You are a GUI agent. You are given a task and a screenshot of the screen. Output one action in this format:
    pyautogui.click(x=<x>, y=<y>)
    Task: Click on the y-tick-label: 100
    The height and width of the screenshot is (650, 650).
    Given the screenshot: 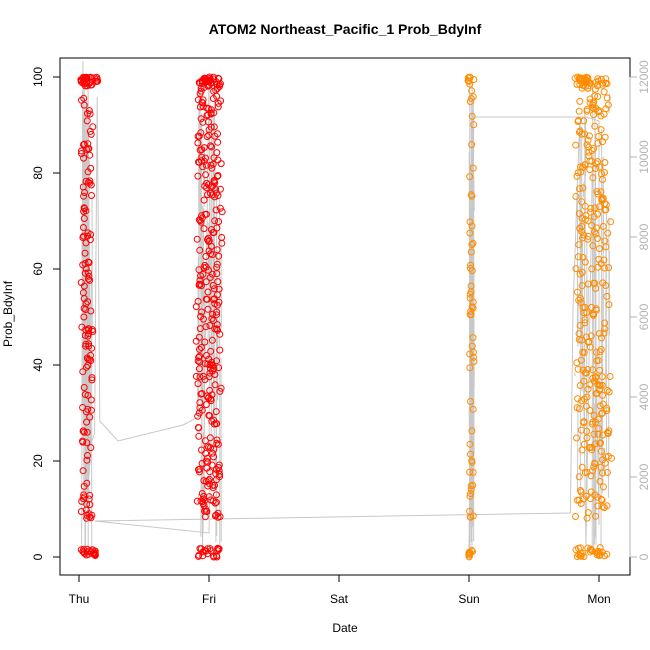 What is the action you would take?
    pyautogui.click(x=38, y=77)
    